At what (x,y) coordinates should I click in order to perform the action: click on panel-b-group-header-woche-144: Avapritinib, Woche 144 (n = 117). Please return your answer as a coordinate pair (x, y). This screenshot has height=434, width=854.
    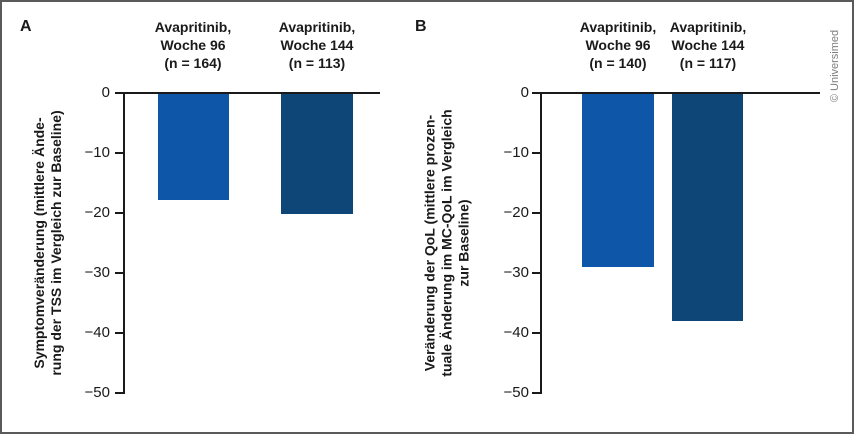
    Looking at the image, I should click on (708, 45).